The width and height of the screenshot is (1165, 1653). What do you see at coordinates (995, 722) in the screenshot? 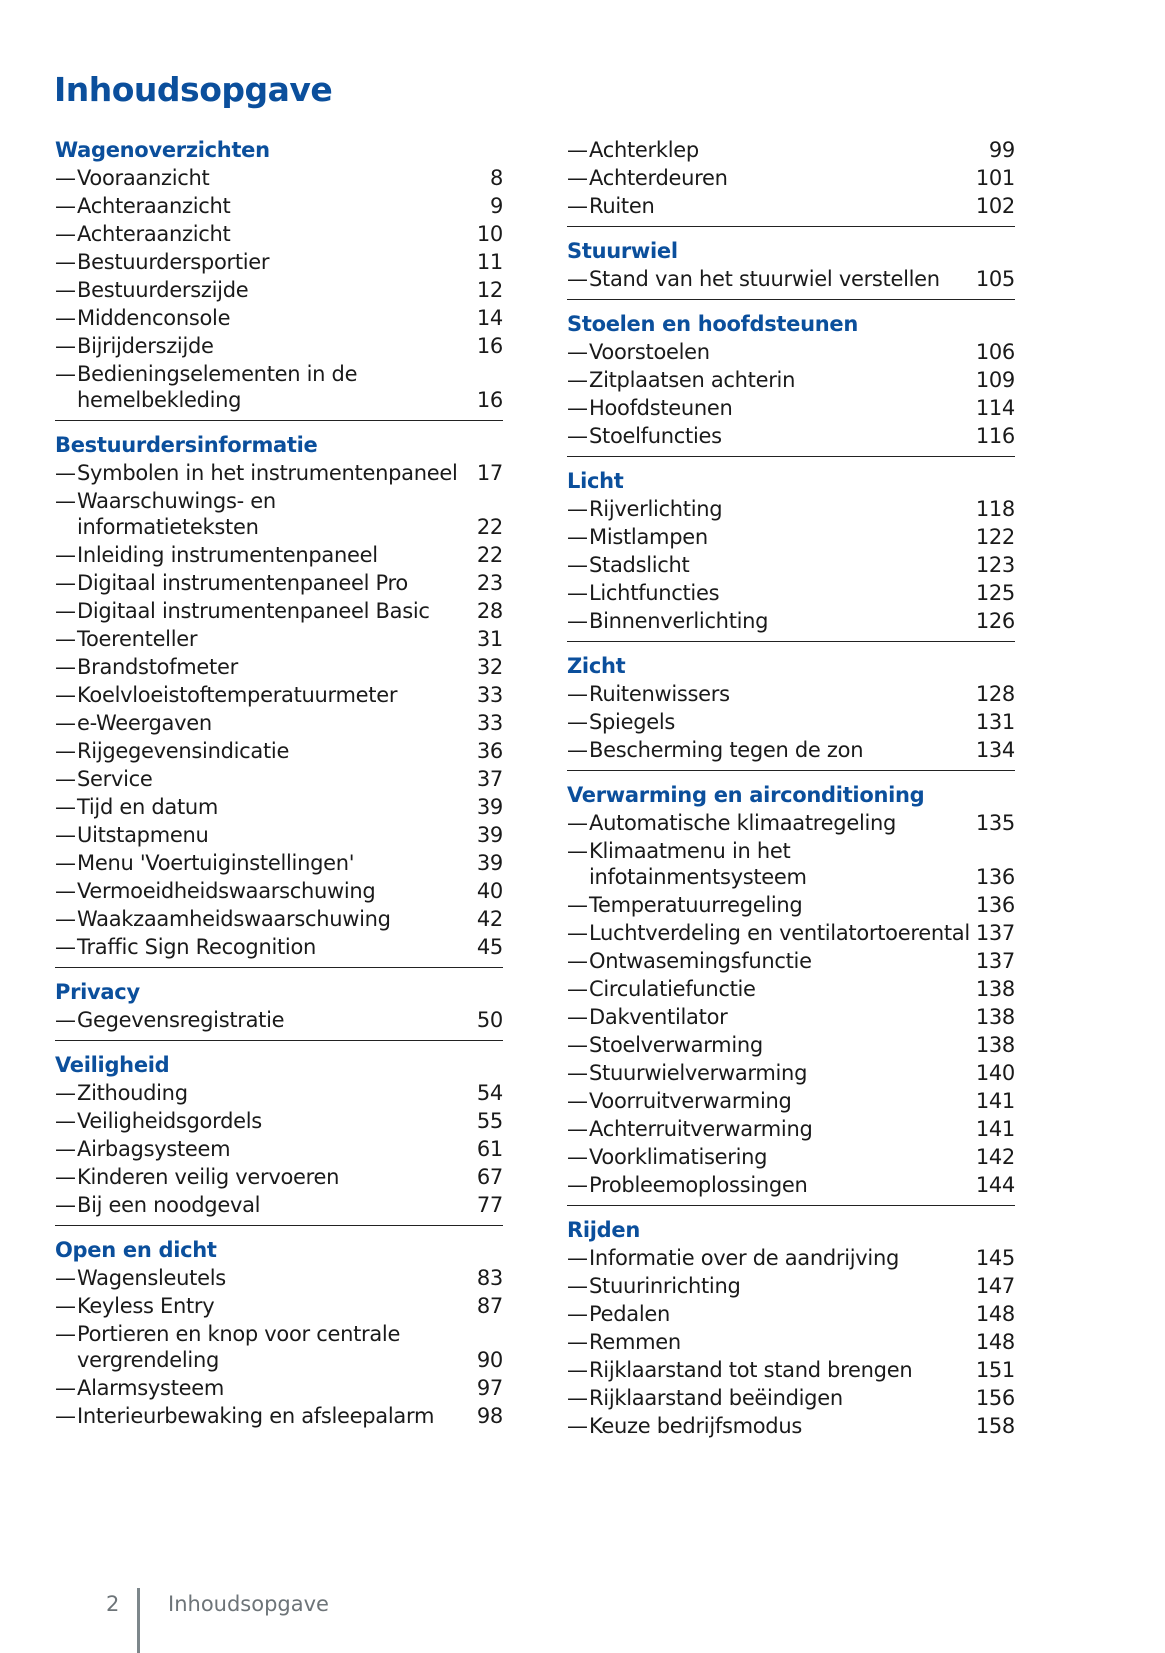
I see `entry-page-number: 131` at bounding box center [995, 722].